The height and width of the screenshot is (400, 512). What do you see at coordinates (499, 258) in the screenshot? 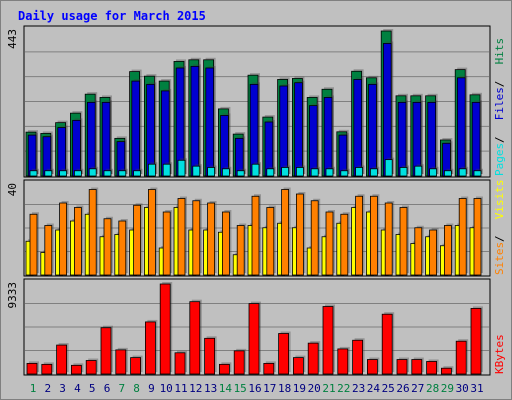
I see `legend-sites: Sites` at bounding box center [499, 258].